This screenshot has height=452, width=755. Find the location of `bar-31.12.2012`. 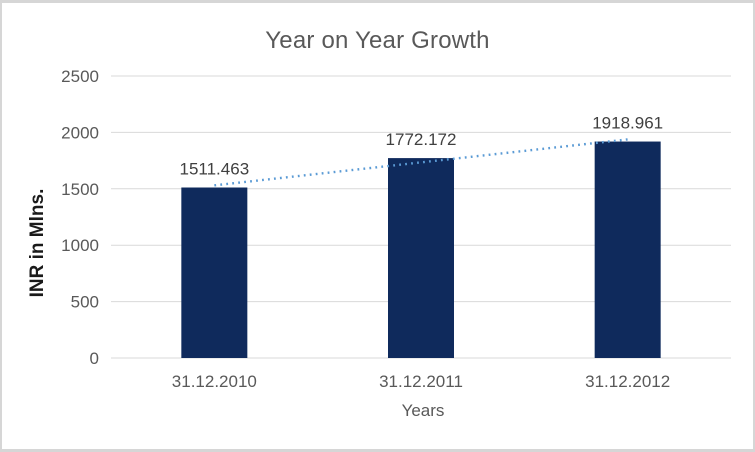

bar-31.12.2012 is located at coordinates (627, 249).